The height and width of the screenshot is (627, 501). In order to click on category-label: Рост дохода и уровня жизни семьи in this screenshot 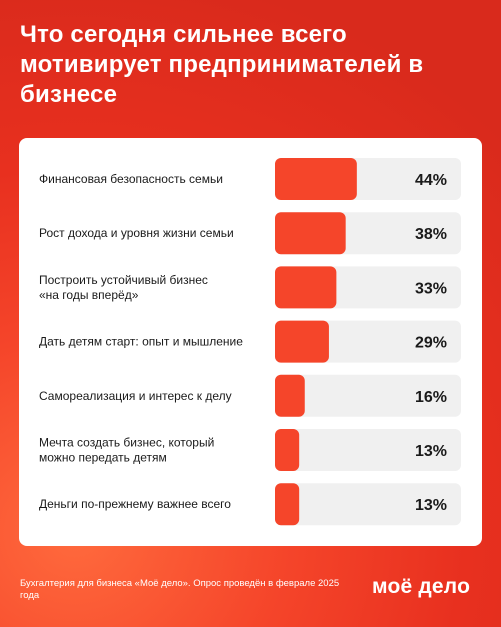, I will do `click(136, 233)`.